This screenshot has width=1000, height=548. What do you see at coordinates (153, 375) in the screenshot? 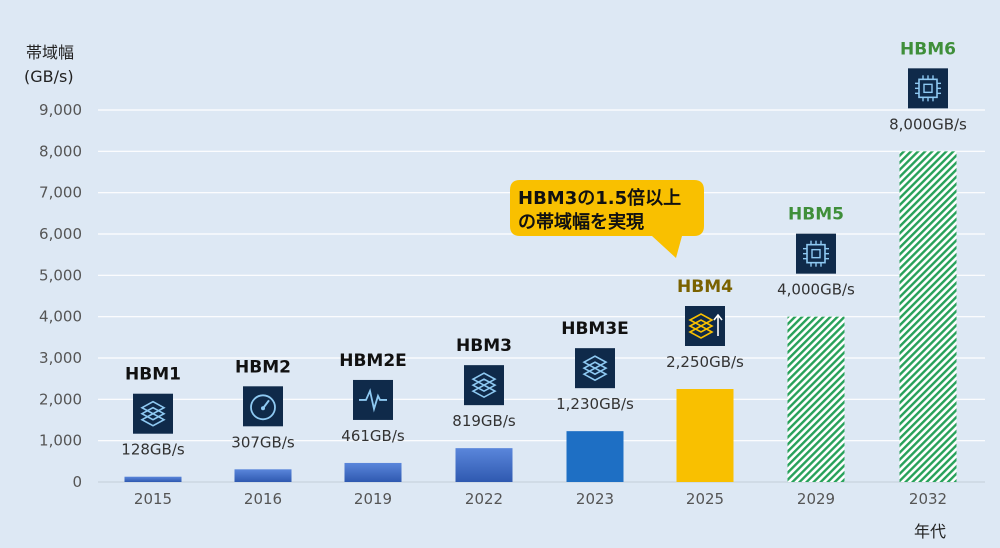
I see `generation-label: HBM1` at bounding box center [153, 375].